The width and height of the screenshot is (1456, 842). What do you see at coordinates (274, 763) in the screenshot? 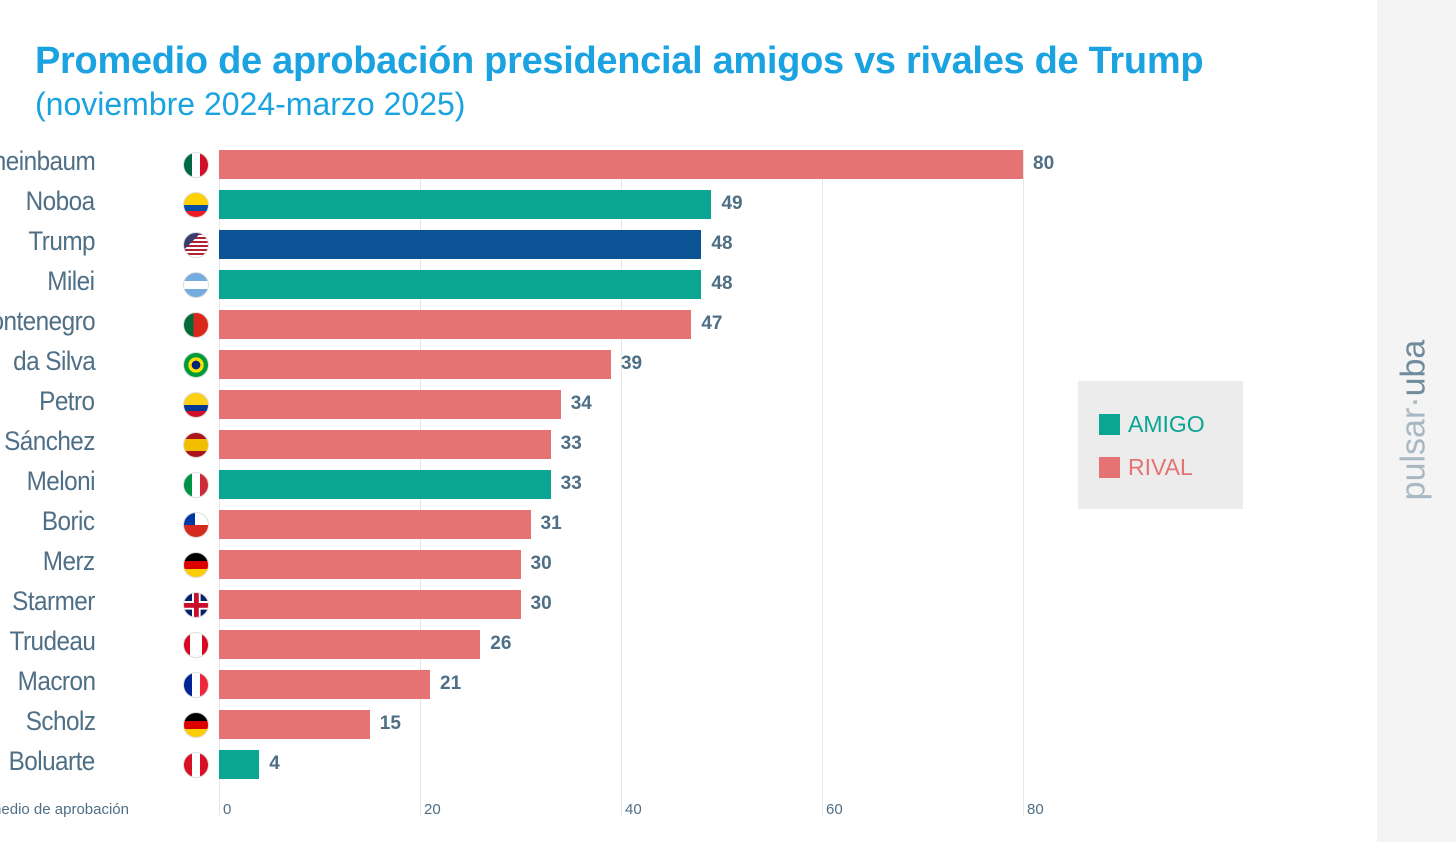
I see `data-label: 4` at bounding box center [274, 763].